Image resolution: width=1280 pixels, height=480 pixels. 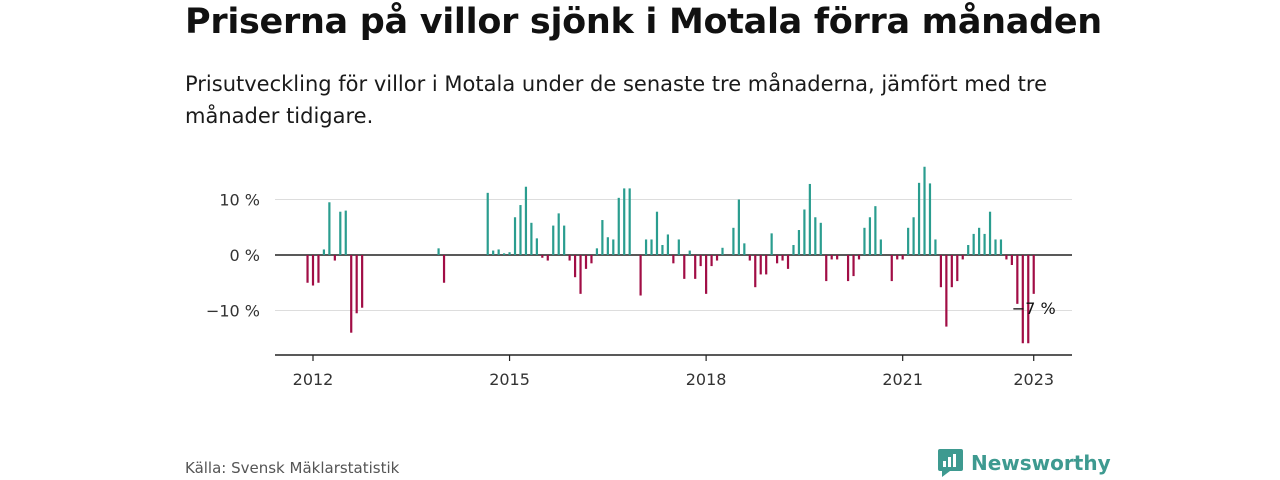 I want to click on x-axis: 2012 2015 2018 2021 2023, so click(x=673, y=371).